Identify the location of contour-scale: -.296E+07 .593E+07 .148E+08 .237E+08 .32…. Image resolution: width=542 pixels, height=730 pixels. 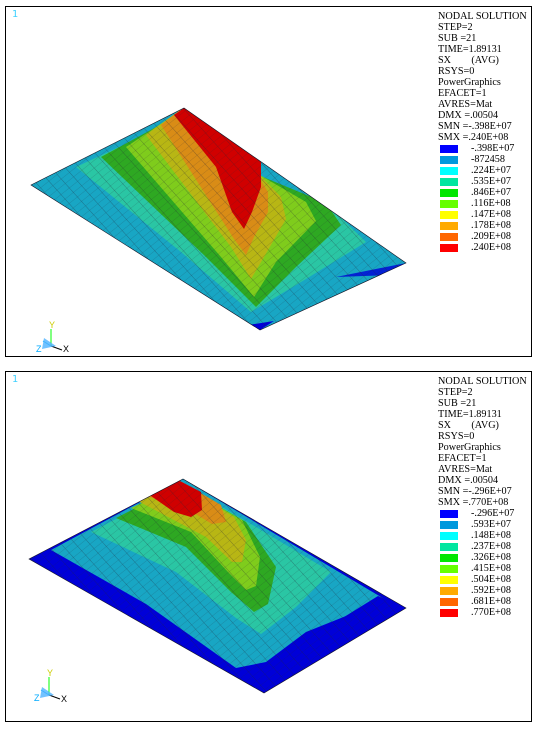
(485, 563).